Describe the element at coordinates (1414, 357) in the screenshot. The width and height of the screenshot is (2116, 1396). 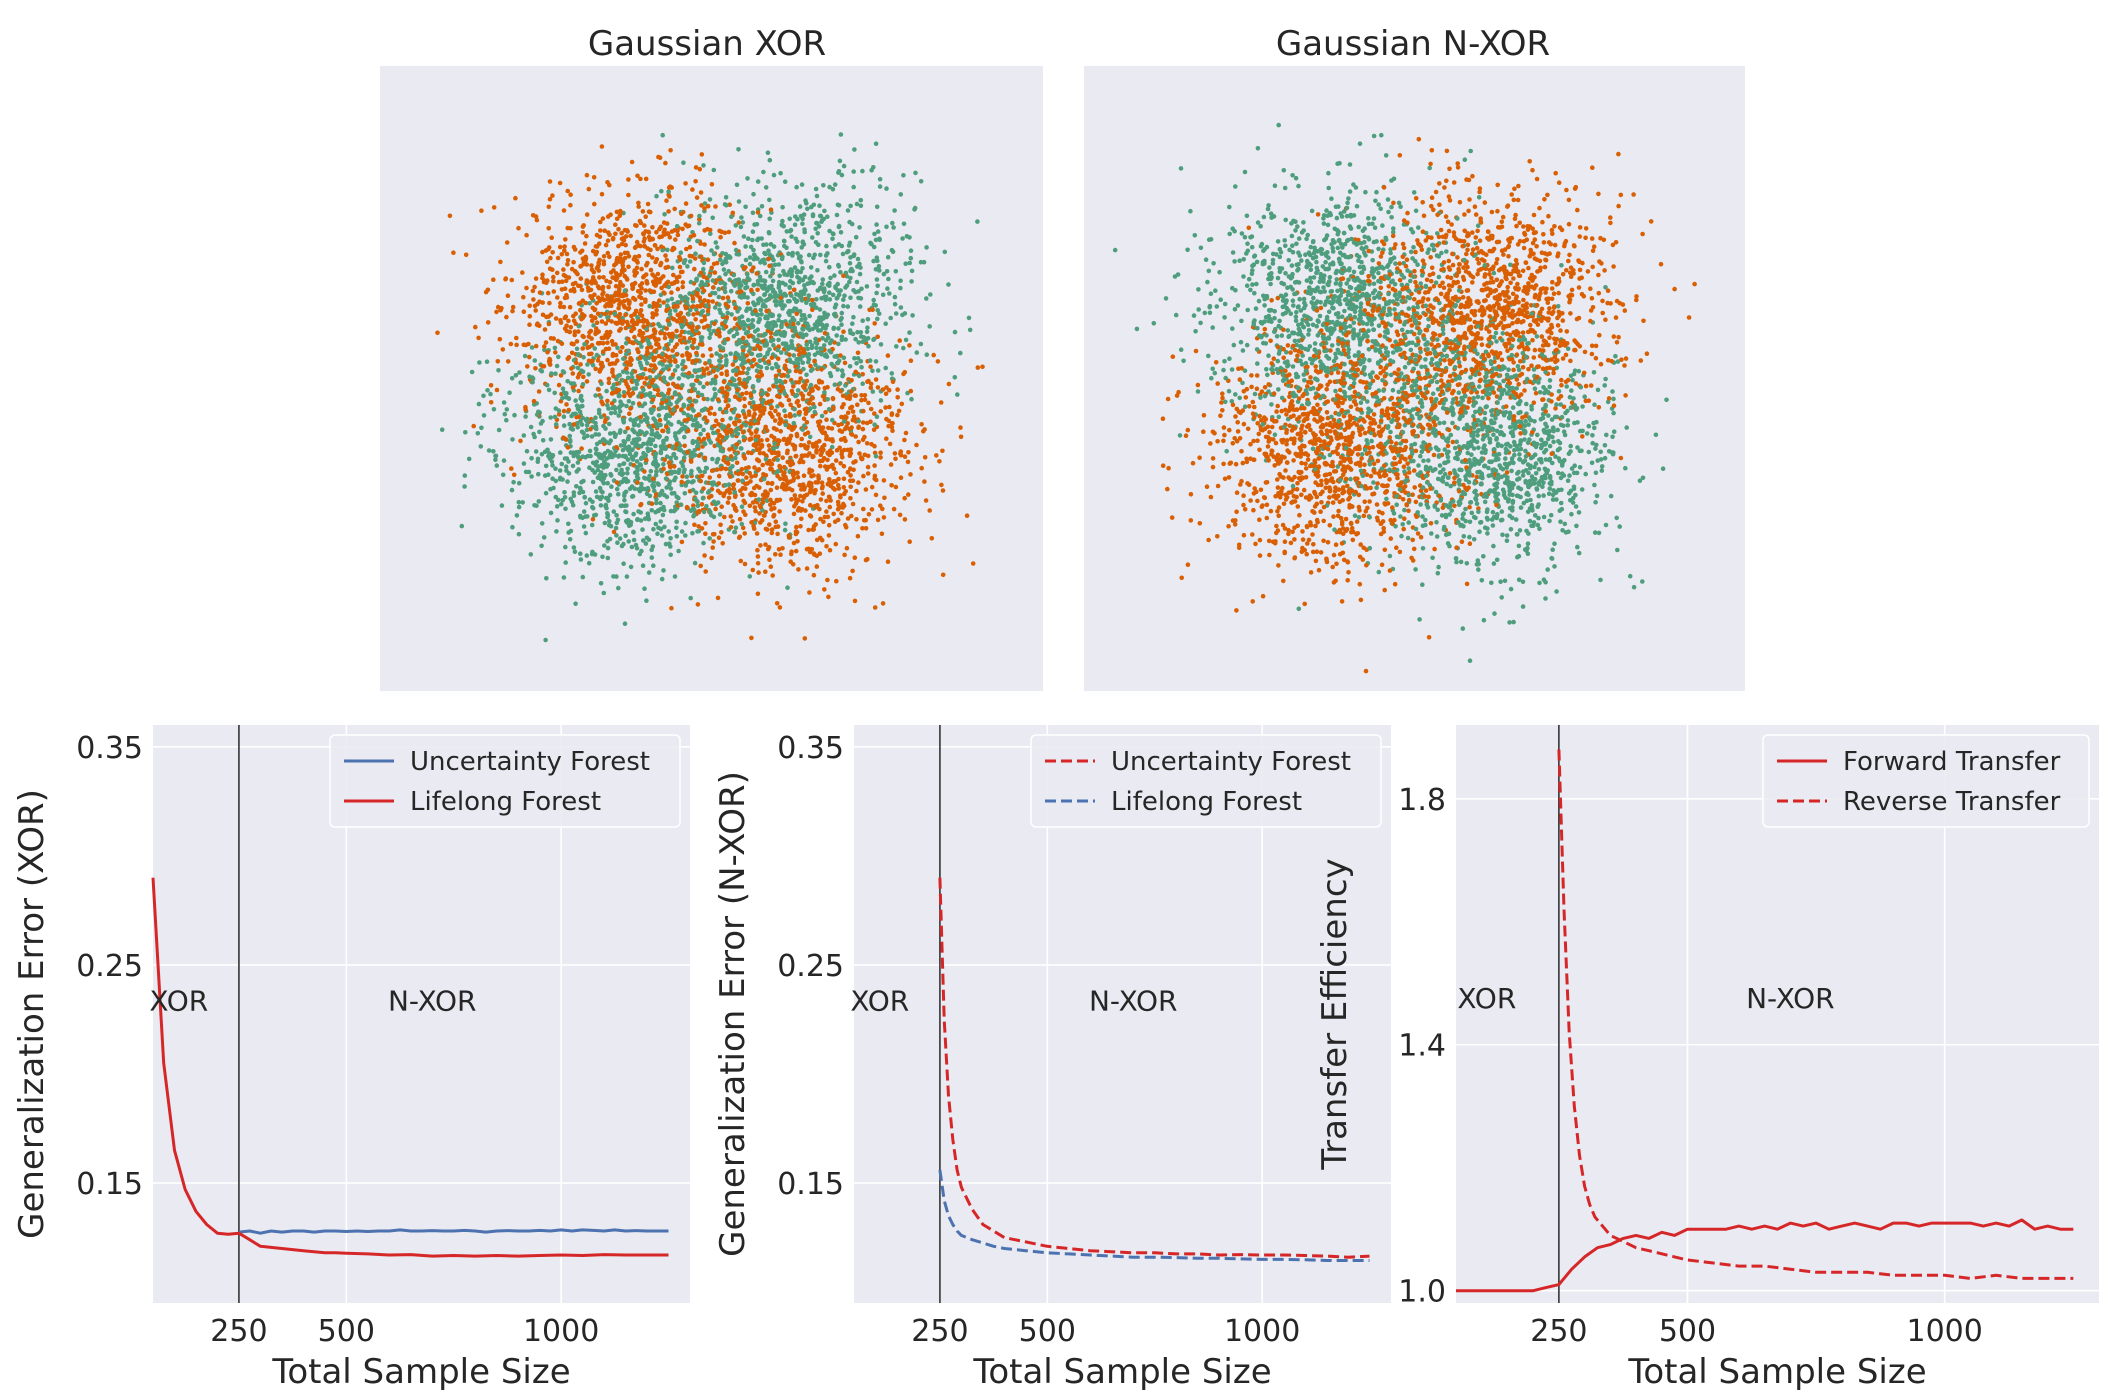
I see `scatter-panel-gaussian-nxor: Gaussian N-XOR` at that location.